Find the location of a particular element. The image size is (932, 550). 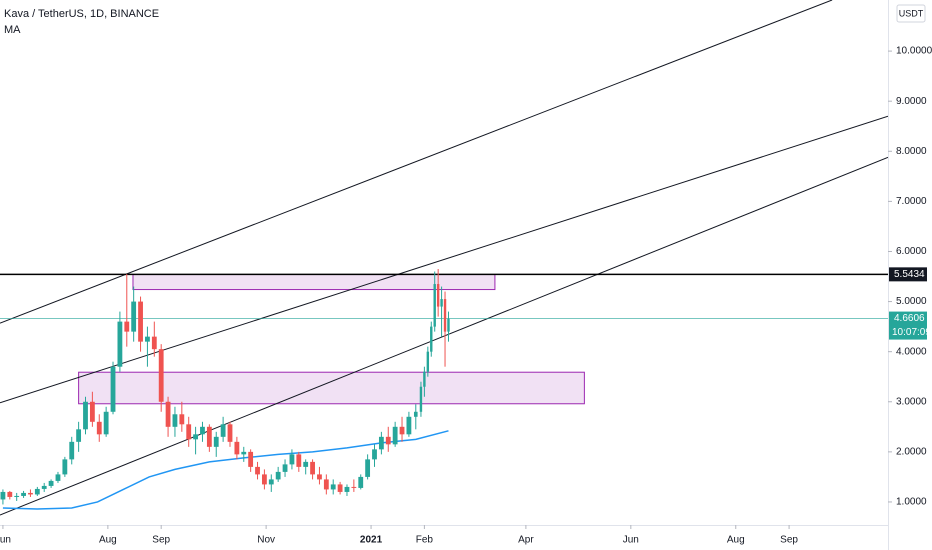

y-tick-label: 5.0000 is located at coordinates (911, 301).